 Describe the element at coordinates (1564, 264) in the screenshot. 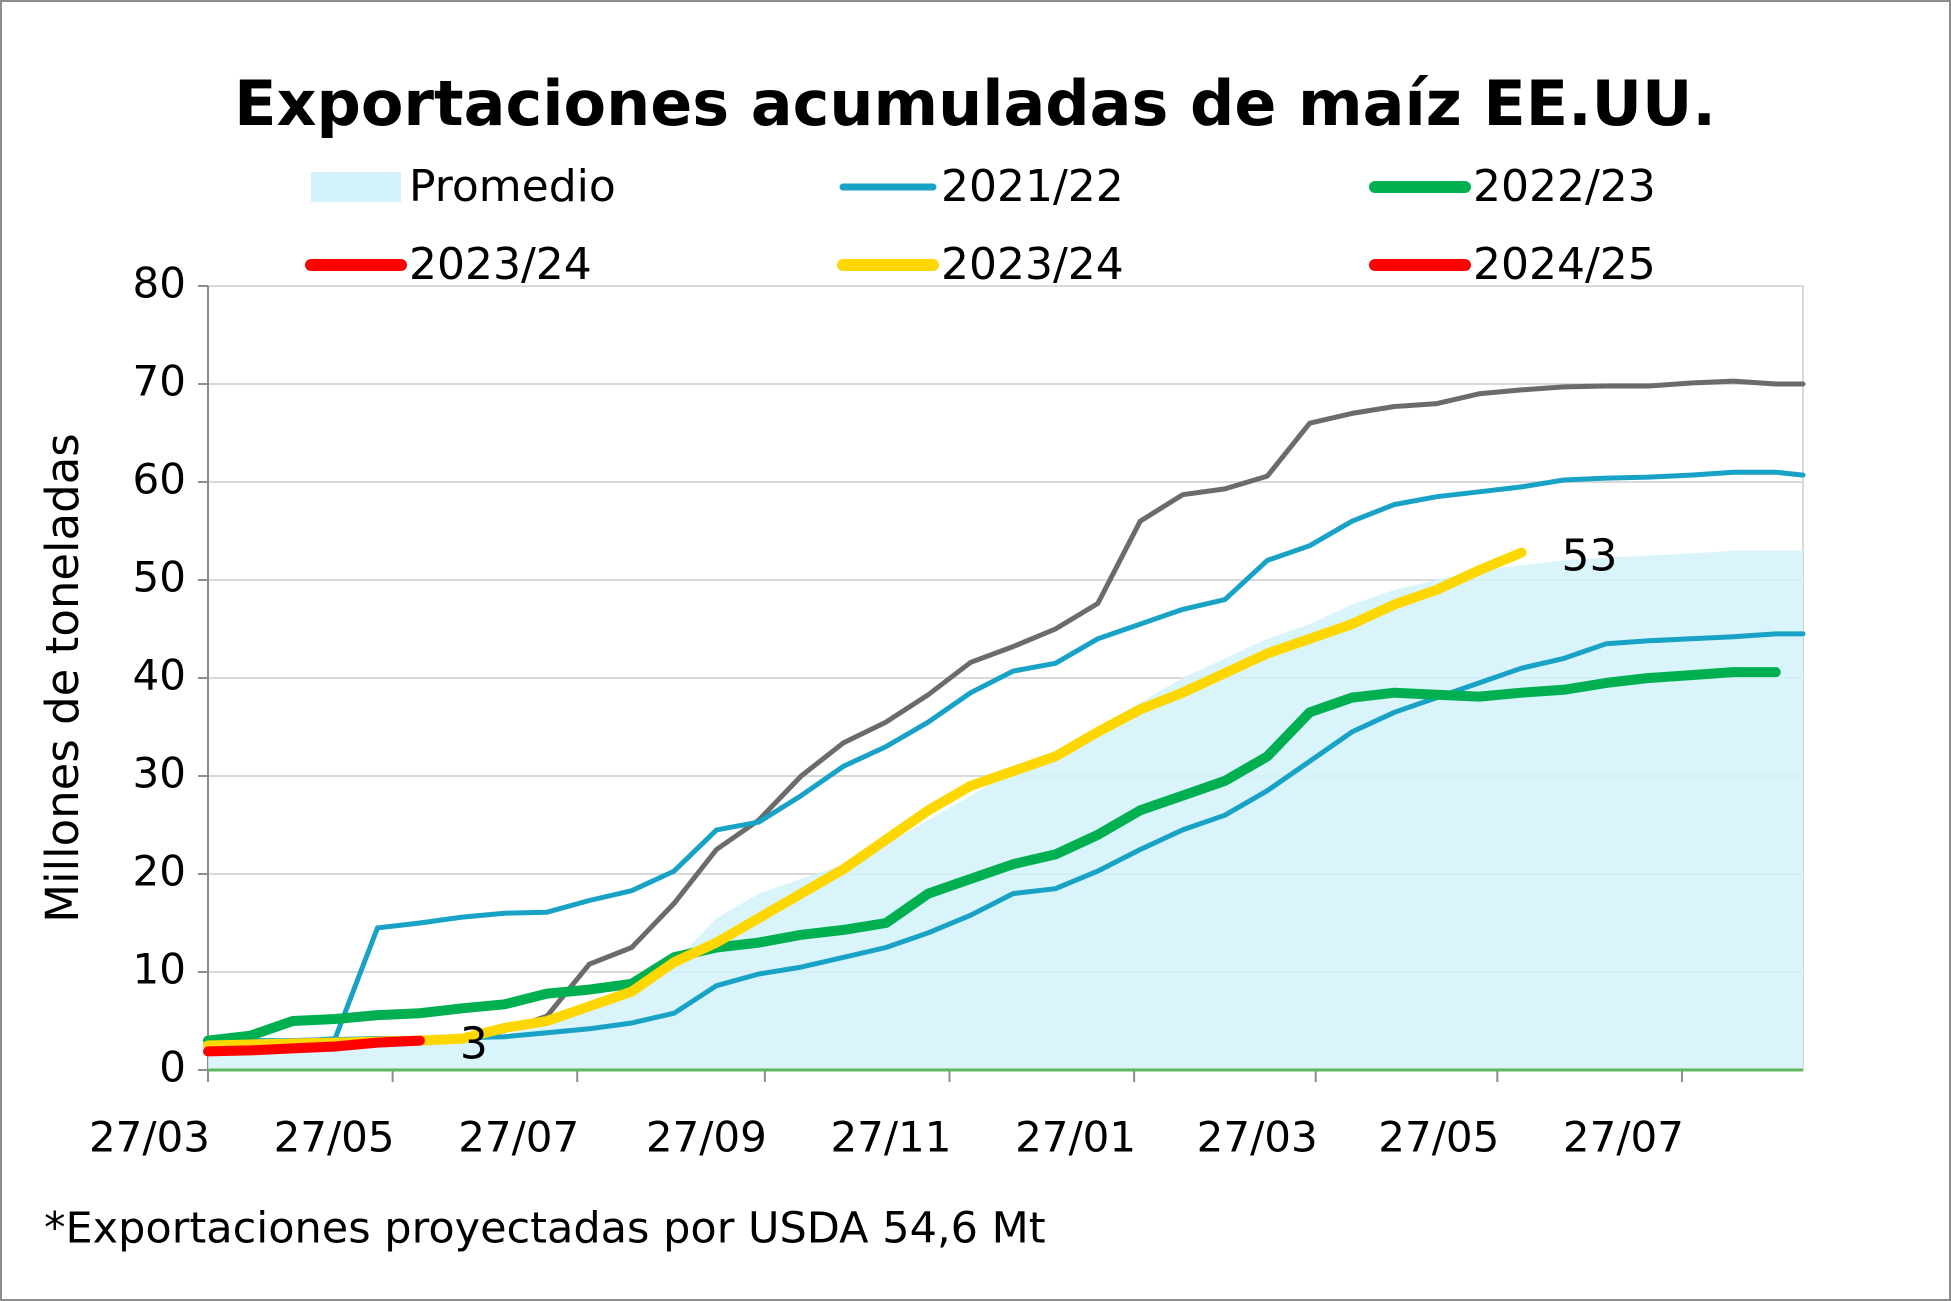

I see `legend-label: 2024/25` at that location.